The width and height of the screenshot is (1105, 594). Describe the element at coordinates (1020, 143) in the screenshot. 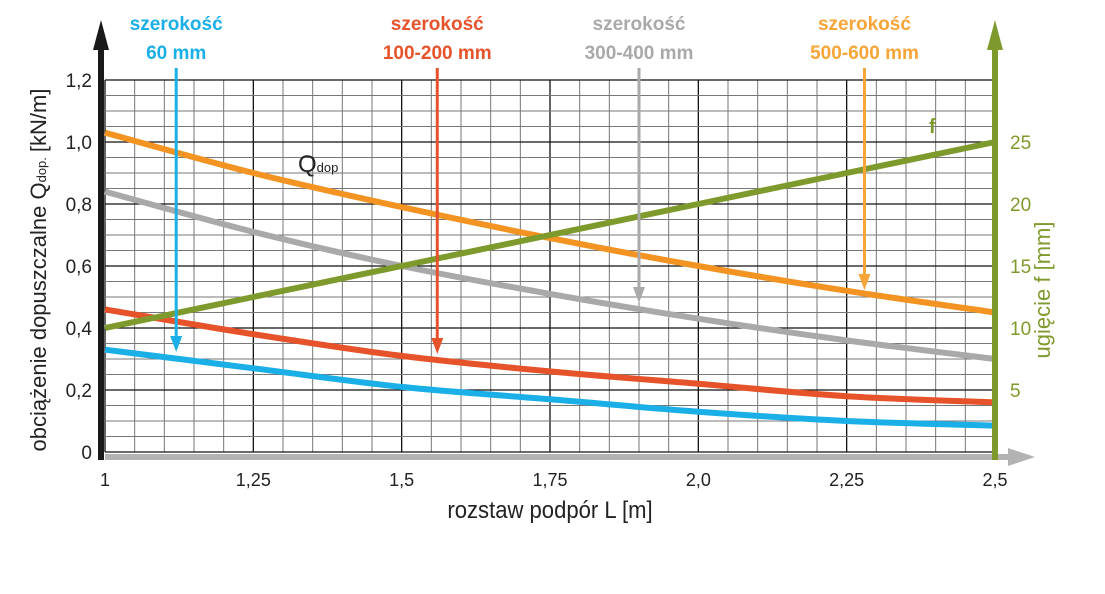

I see `y2-tick-label: 25` at that location.